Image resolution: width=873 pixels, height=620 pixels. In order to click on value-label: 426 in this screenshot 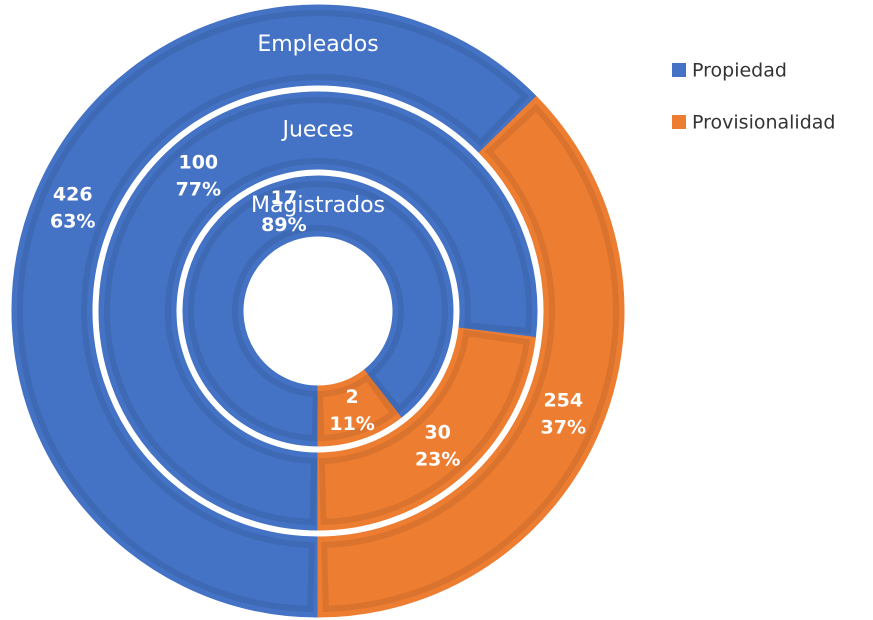, I will do `click(73, 195)`.